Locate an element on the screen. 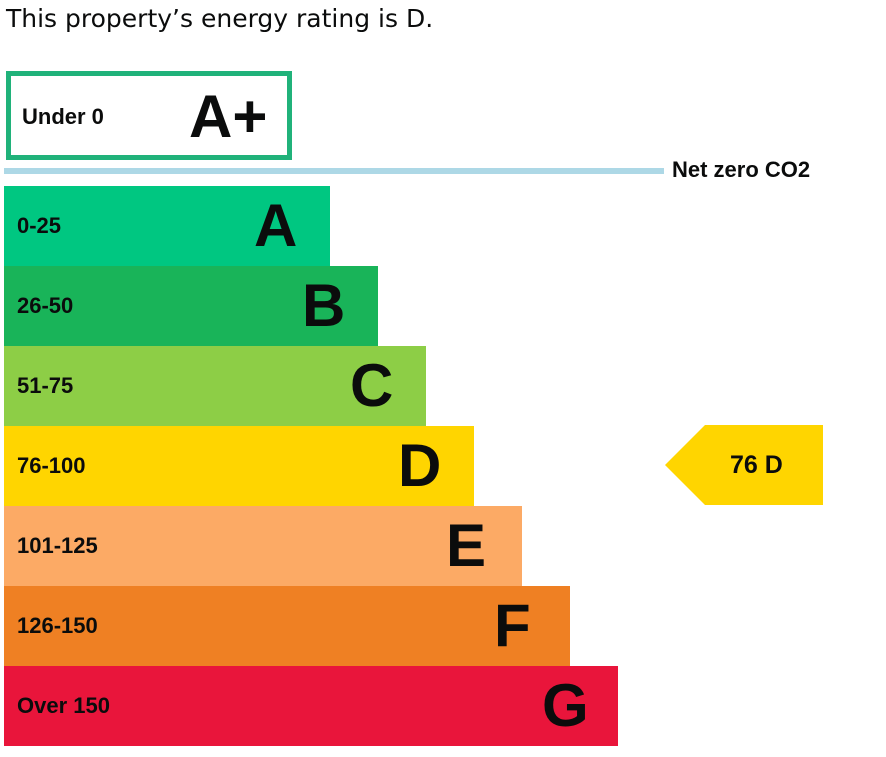 The width and height of the screenshot is (886, 757). band-b: 26-50 B is located at coordinates (191, 306).